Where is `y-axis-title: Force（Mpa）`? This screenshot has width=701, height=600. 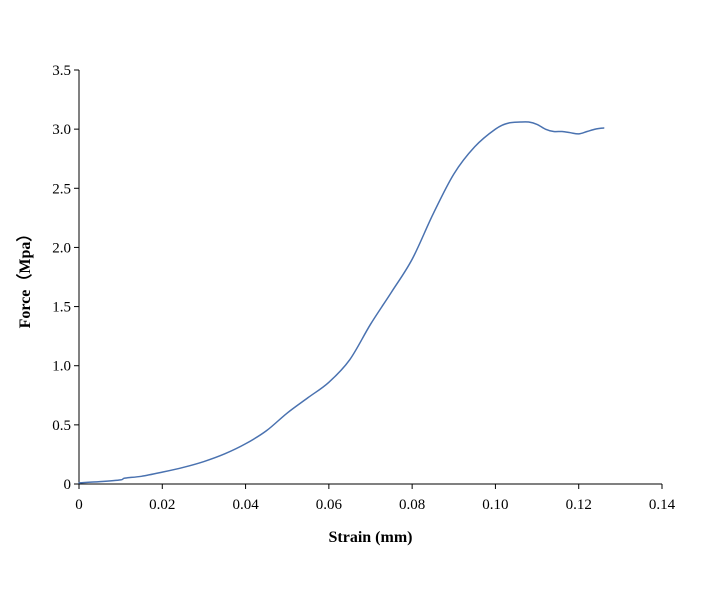 y-axis-title: Force（Mpa） is located at coordinates (25, 277).